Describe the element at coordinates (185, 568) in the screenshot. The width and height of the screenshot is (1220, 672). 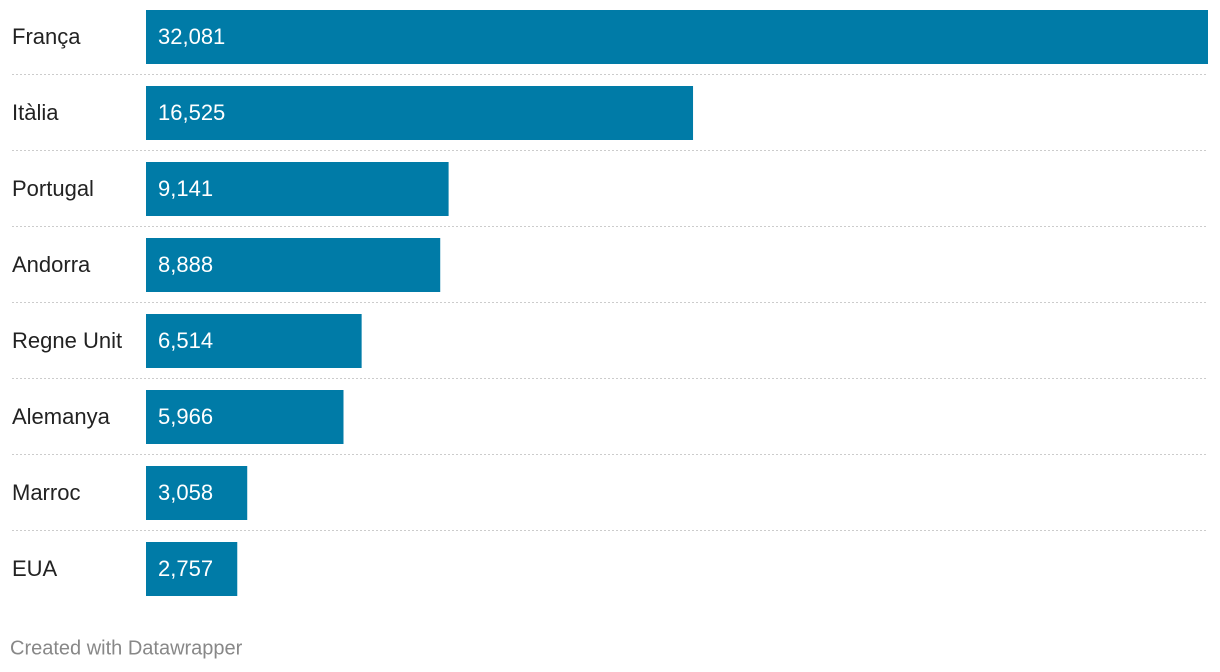
I see `value-label: 2,757` at that location.